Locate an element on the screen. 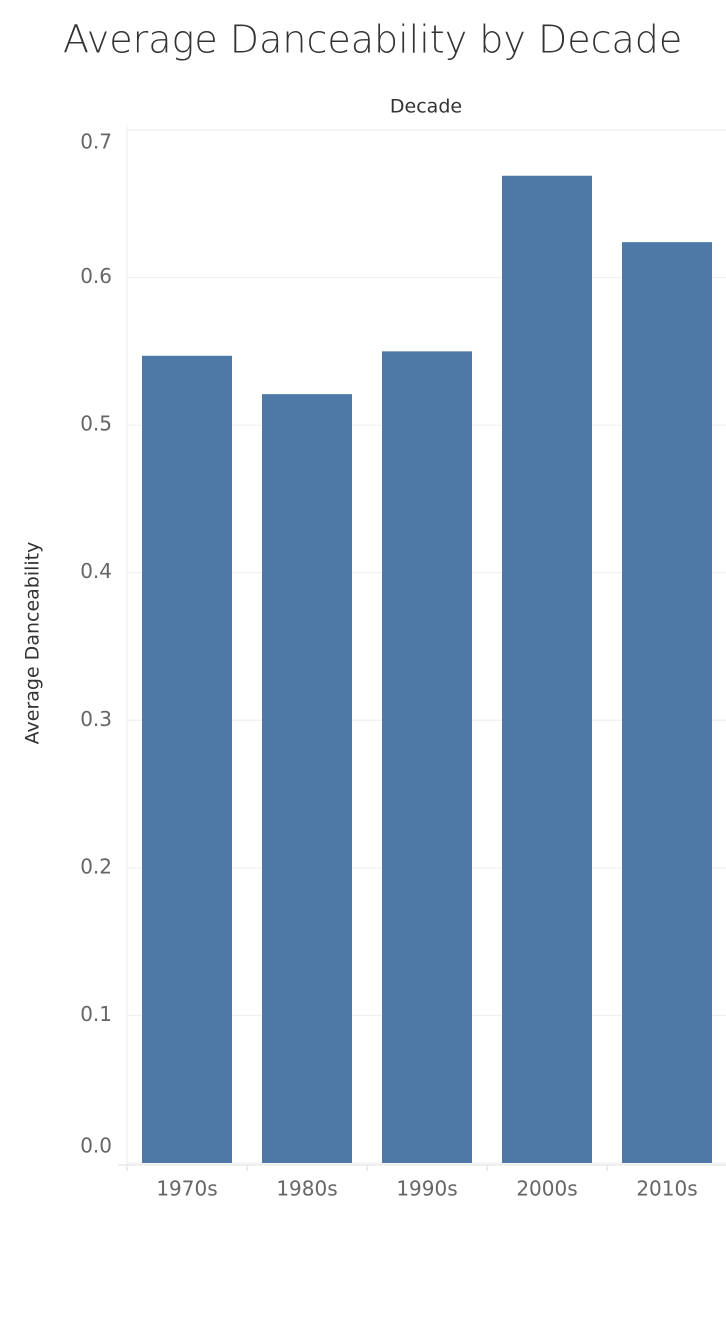 Image resolution: width=726 pixels, height=1328 pixels. chart-title: Average Danceability by Decade is located at coordinates (372, 40).